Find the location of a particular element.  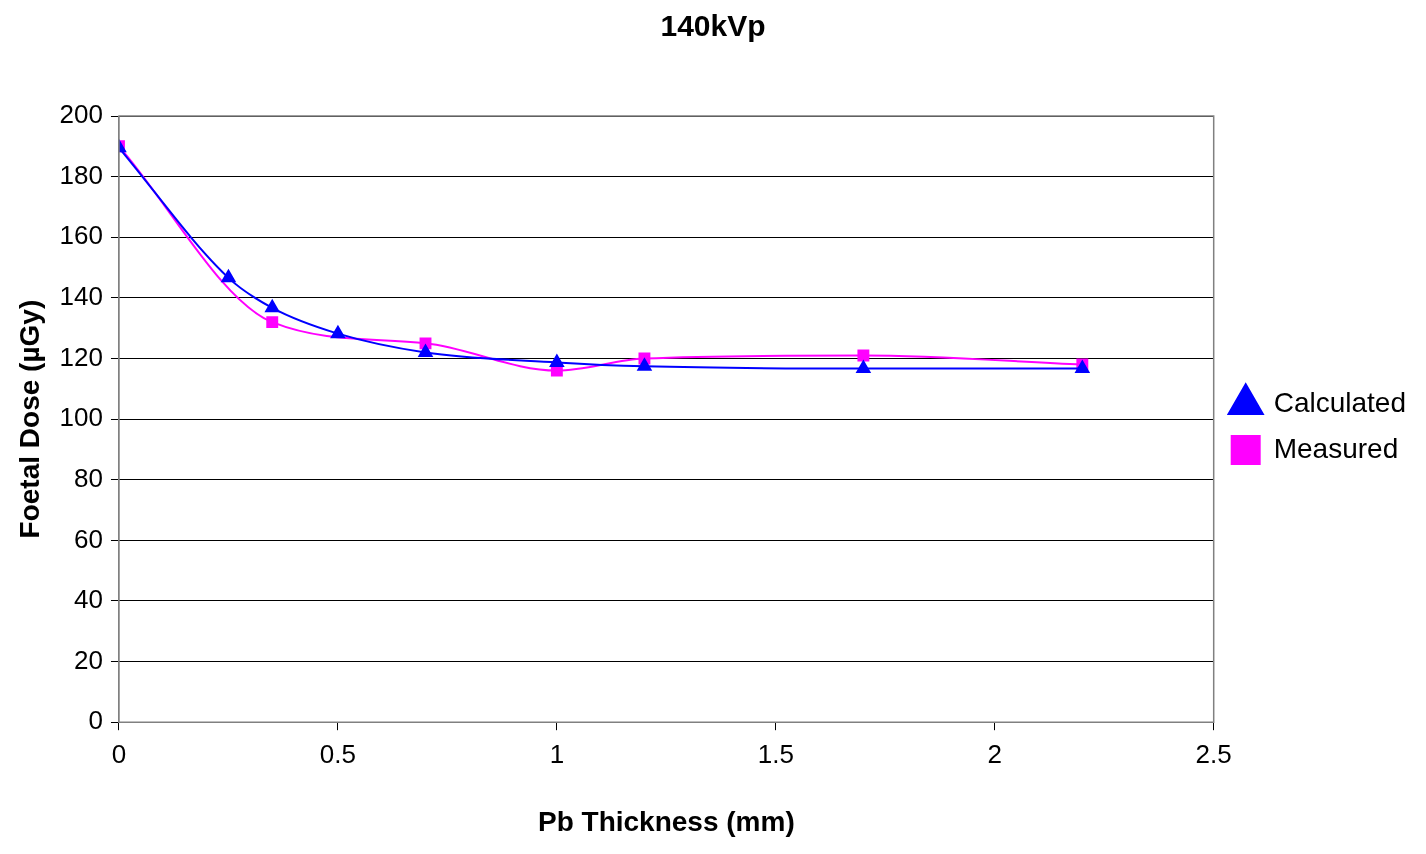

x-tick-label: 1.5 is located at coordinates (775, 753).